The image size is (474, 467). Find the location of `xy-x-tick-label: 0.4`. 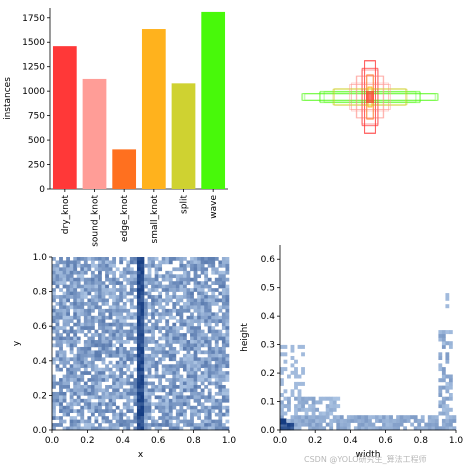

xy-x-tick-label: 0.4 is located at coordinates (123, 441).